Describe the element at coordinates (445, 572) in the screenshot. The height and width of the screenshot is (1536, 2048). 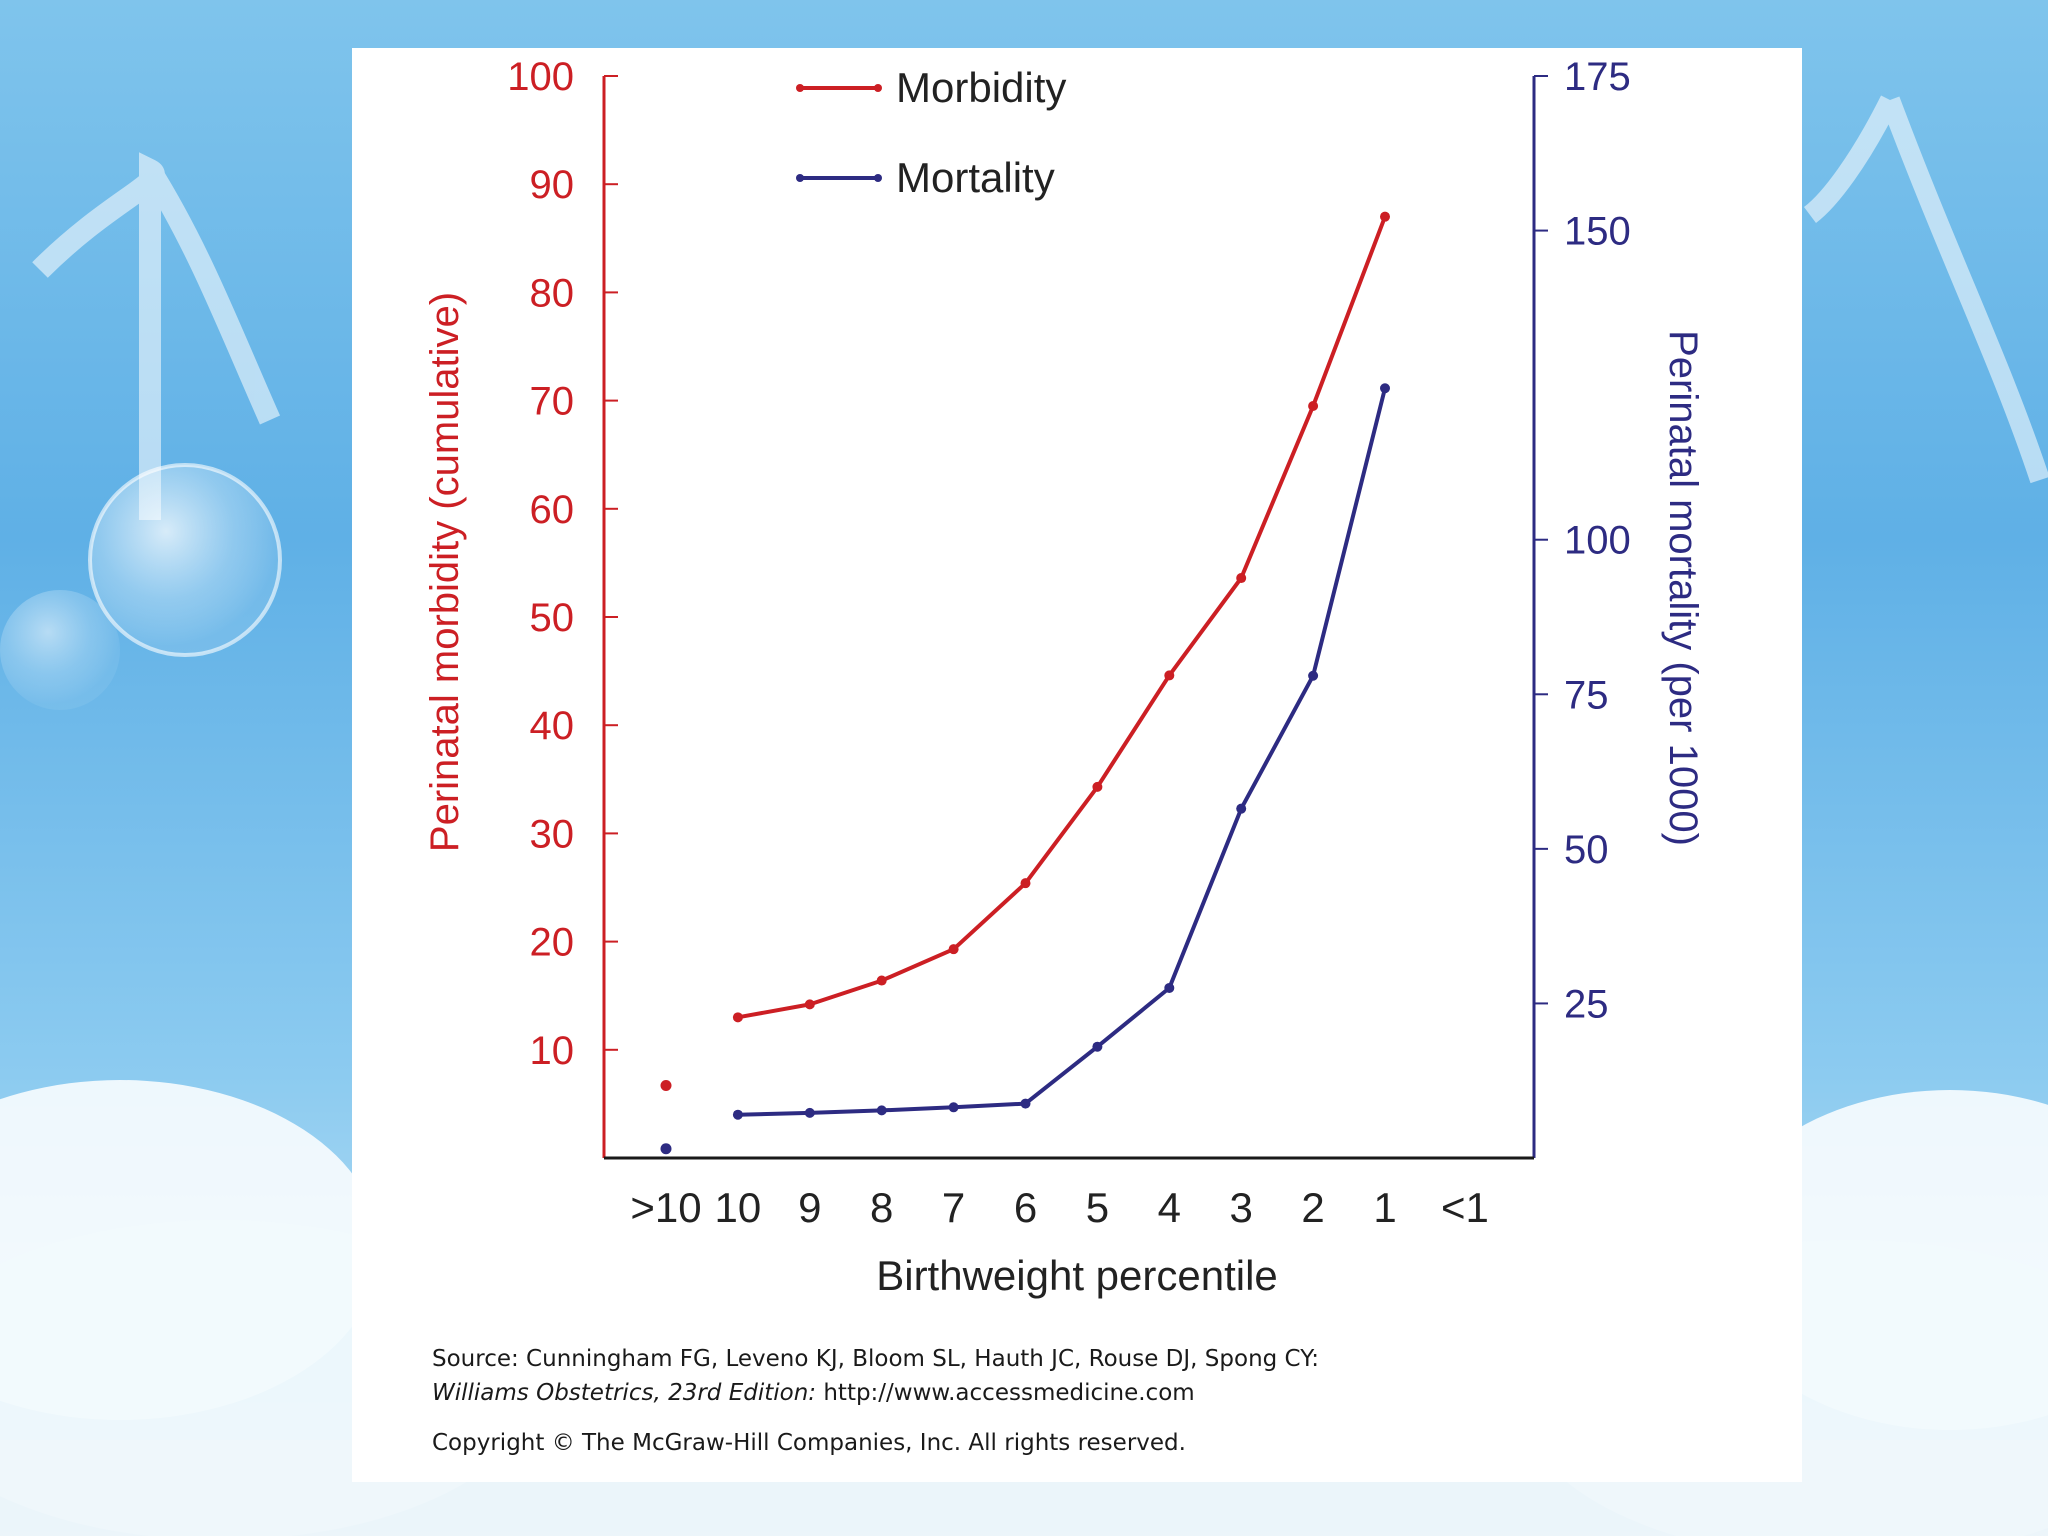
I see `left-axis-title: Perinatal morbidity (cumulative)` at that location.